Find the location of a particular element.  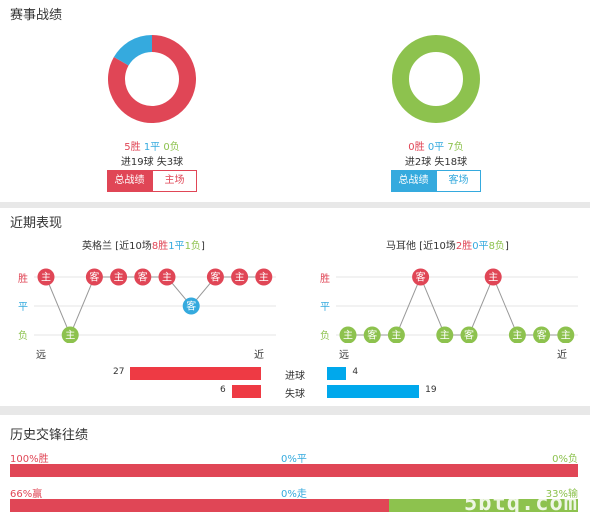

history-result-bar is located at coordinates (294, 470).